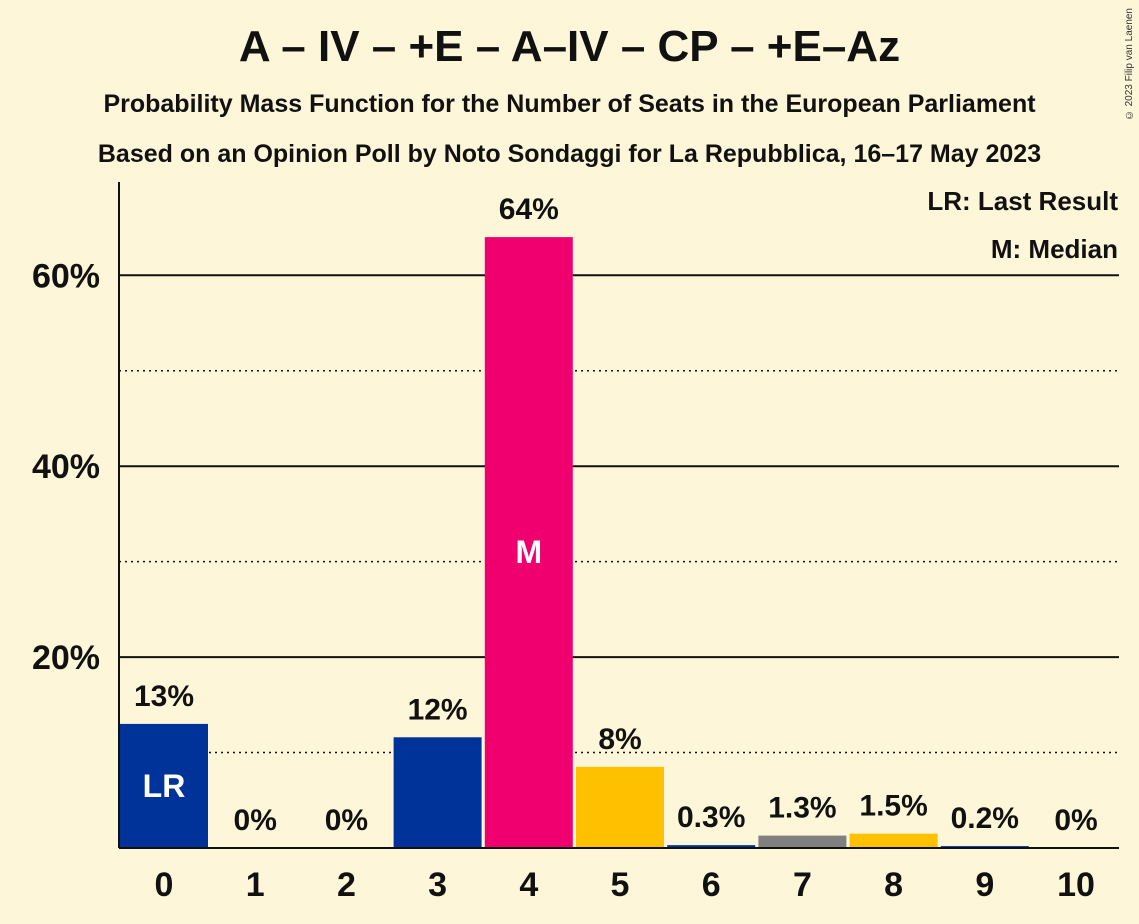  Describe the element at coordinates (1075, 820) in the screenshot. I see `value-label-10: 0%` at that location.